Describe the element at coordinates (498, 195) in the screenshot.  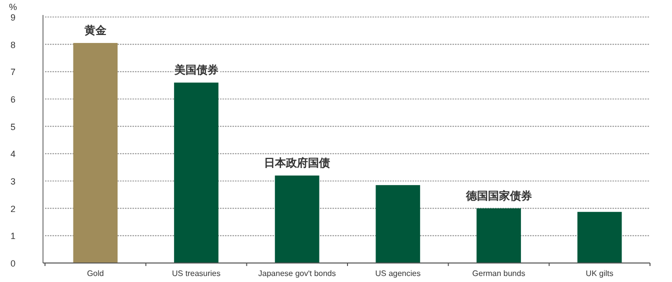
I see `annotation: 德国国家债券` at that location.